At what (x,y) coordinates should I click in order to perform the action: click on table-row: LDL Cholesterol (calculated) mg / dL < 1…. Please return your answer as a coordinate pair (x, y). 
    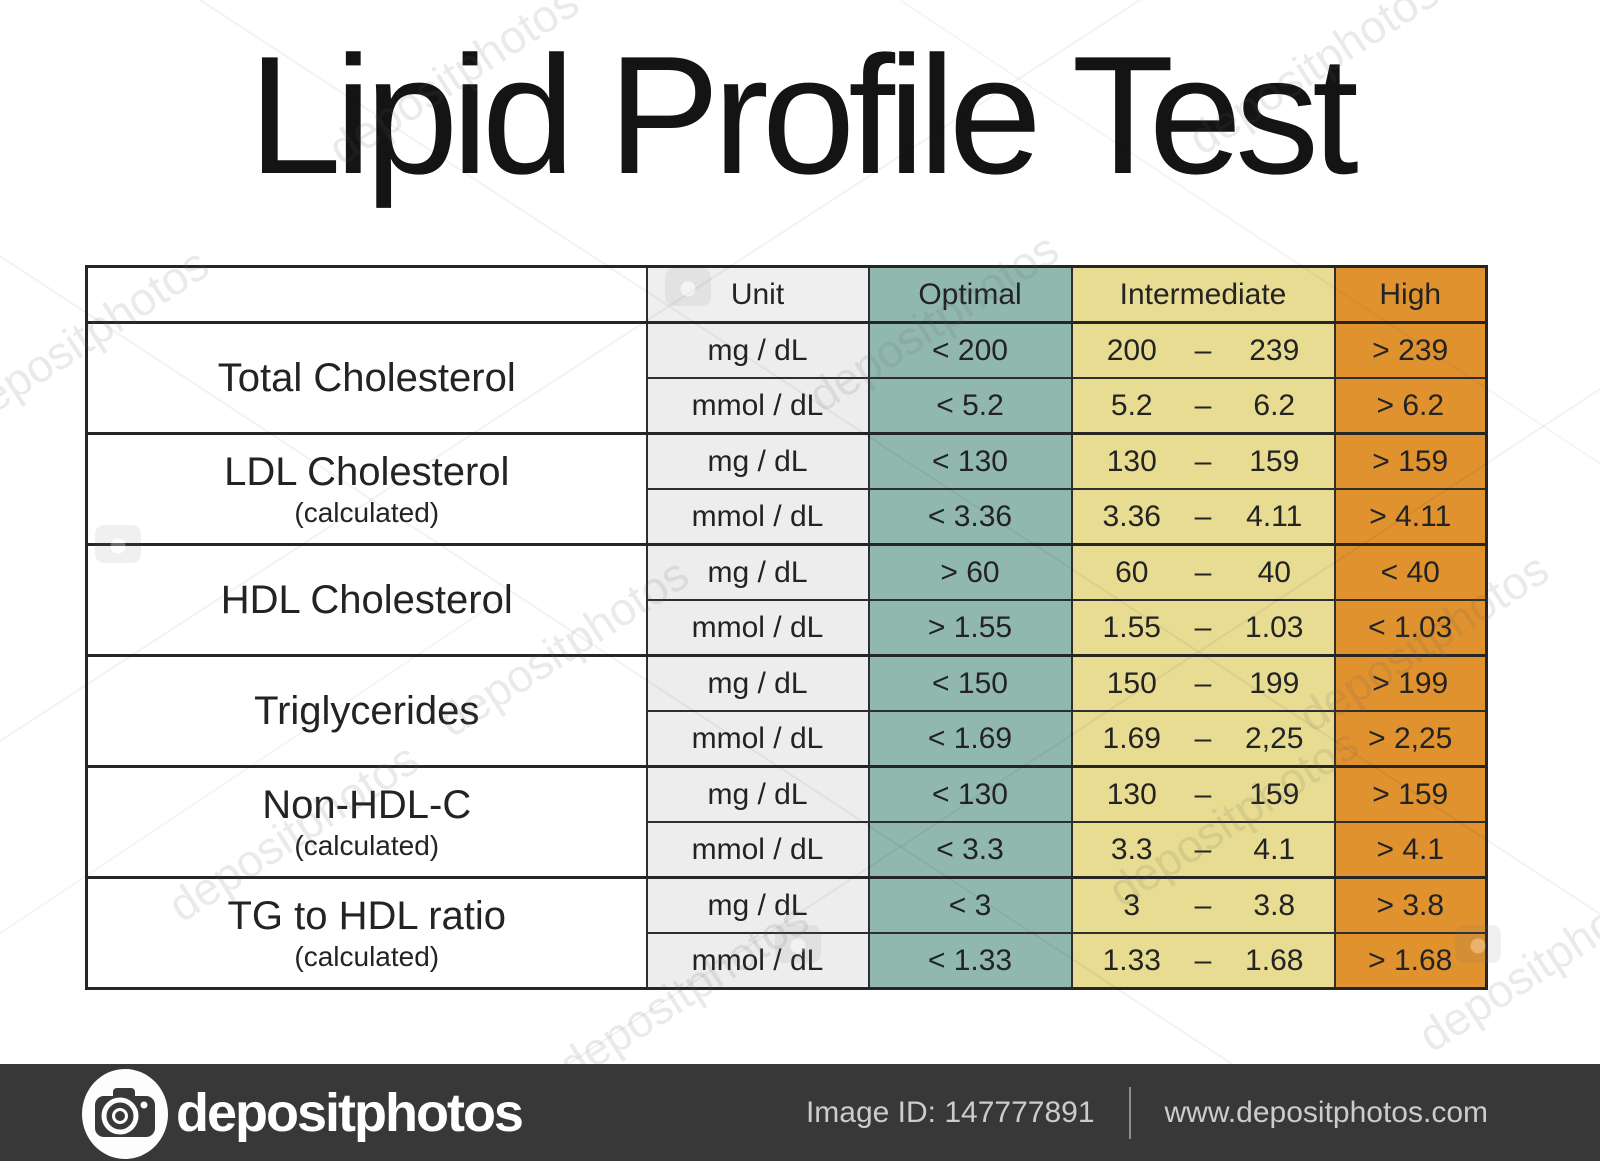
    Looking at the image, I should click on (786, 489).